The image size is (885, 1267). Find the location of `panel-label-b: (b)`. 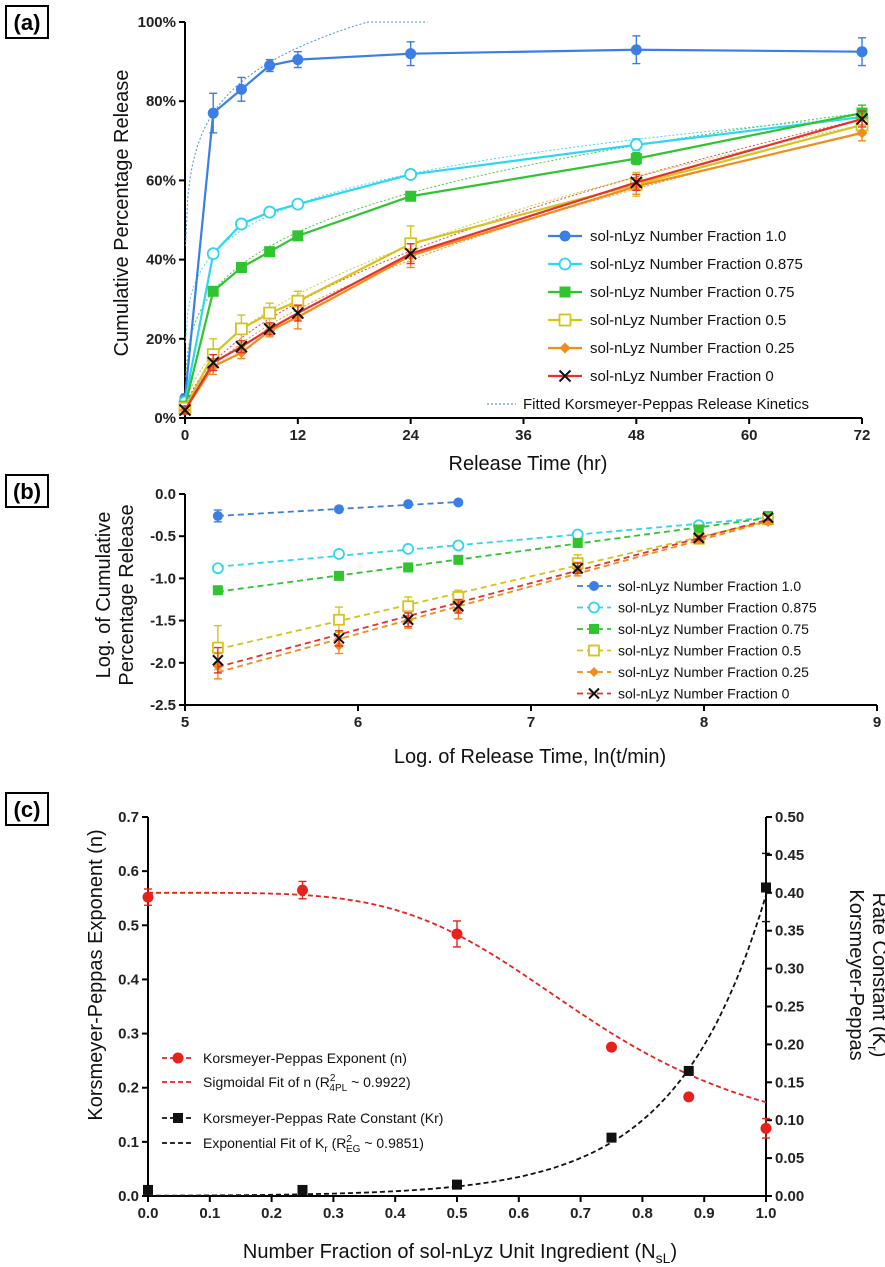

panel-label-b: (b) is located at coordinates (27, 491).